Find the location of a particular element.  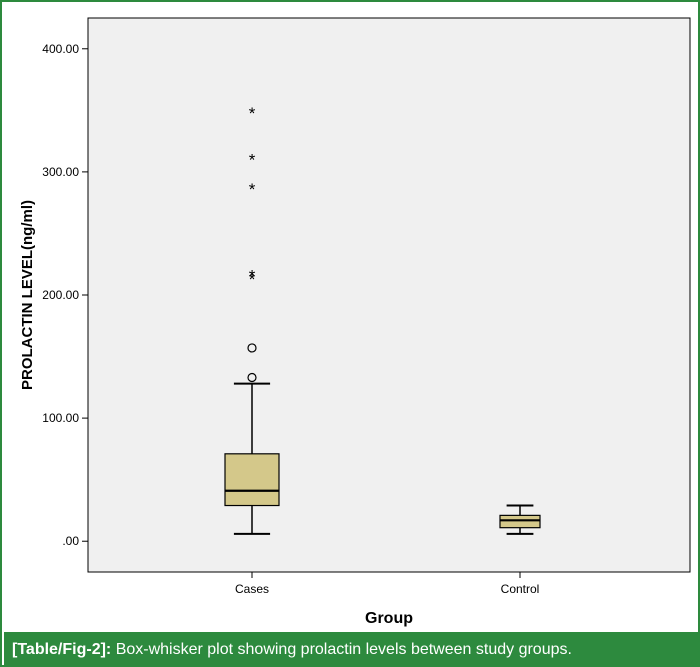

x-axis: Cases Control is located at coordinates (387, 584).